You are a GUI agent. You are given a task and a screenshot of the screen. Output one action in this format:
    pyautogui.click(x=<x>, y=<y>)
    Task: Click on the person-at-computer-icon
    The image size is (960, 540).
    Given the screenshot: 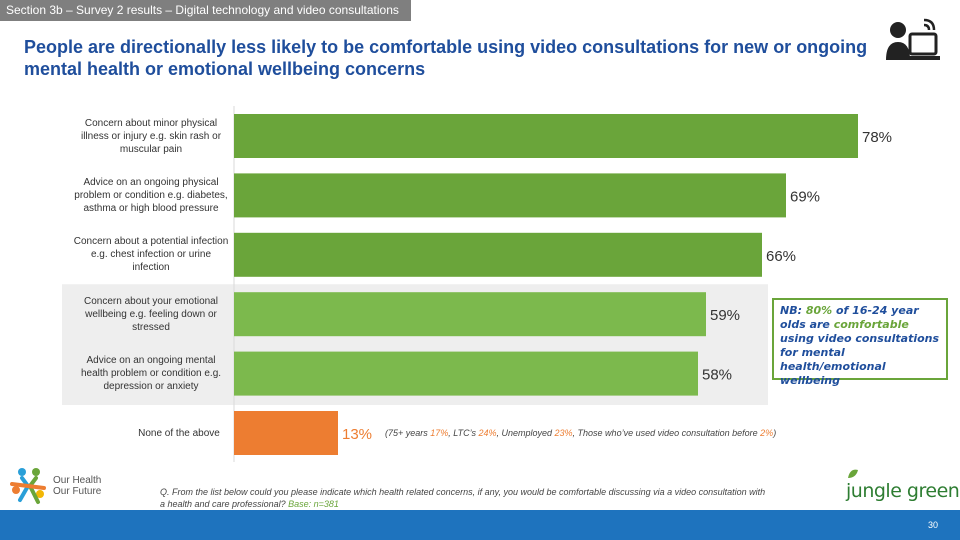 What is the action you would take?
    pyautogui.click(x=913, y=39)
    